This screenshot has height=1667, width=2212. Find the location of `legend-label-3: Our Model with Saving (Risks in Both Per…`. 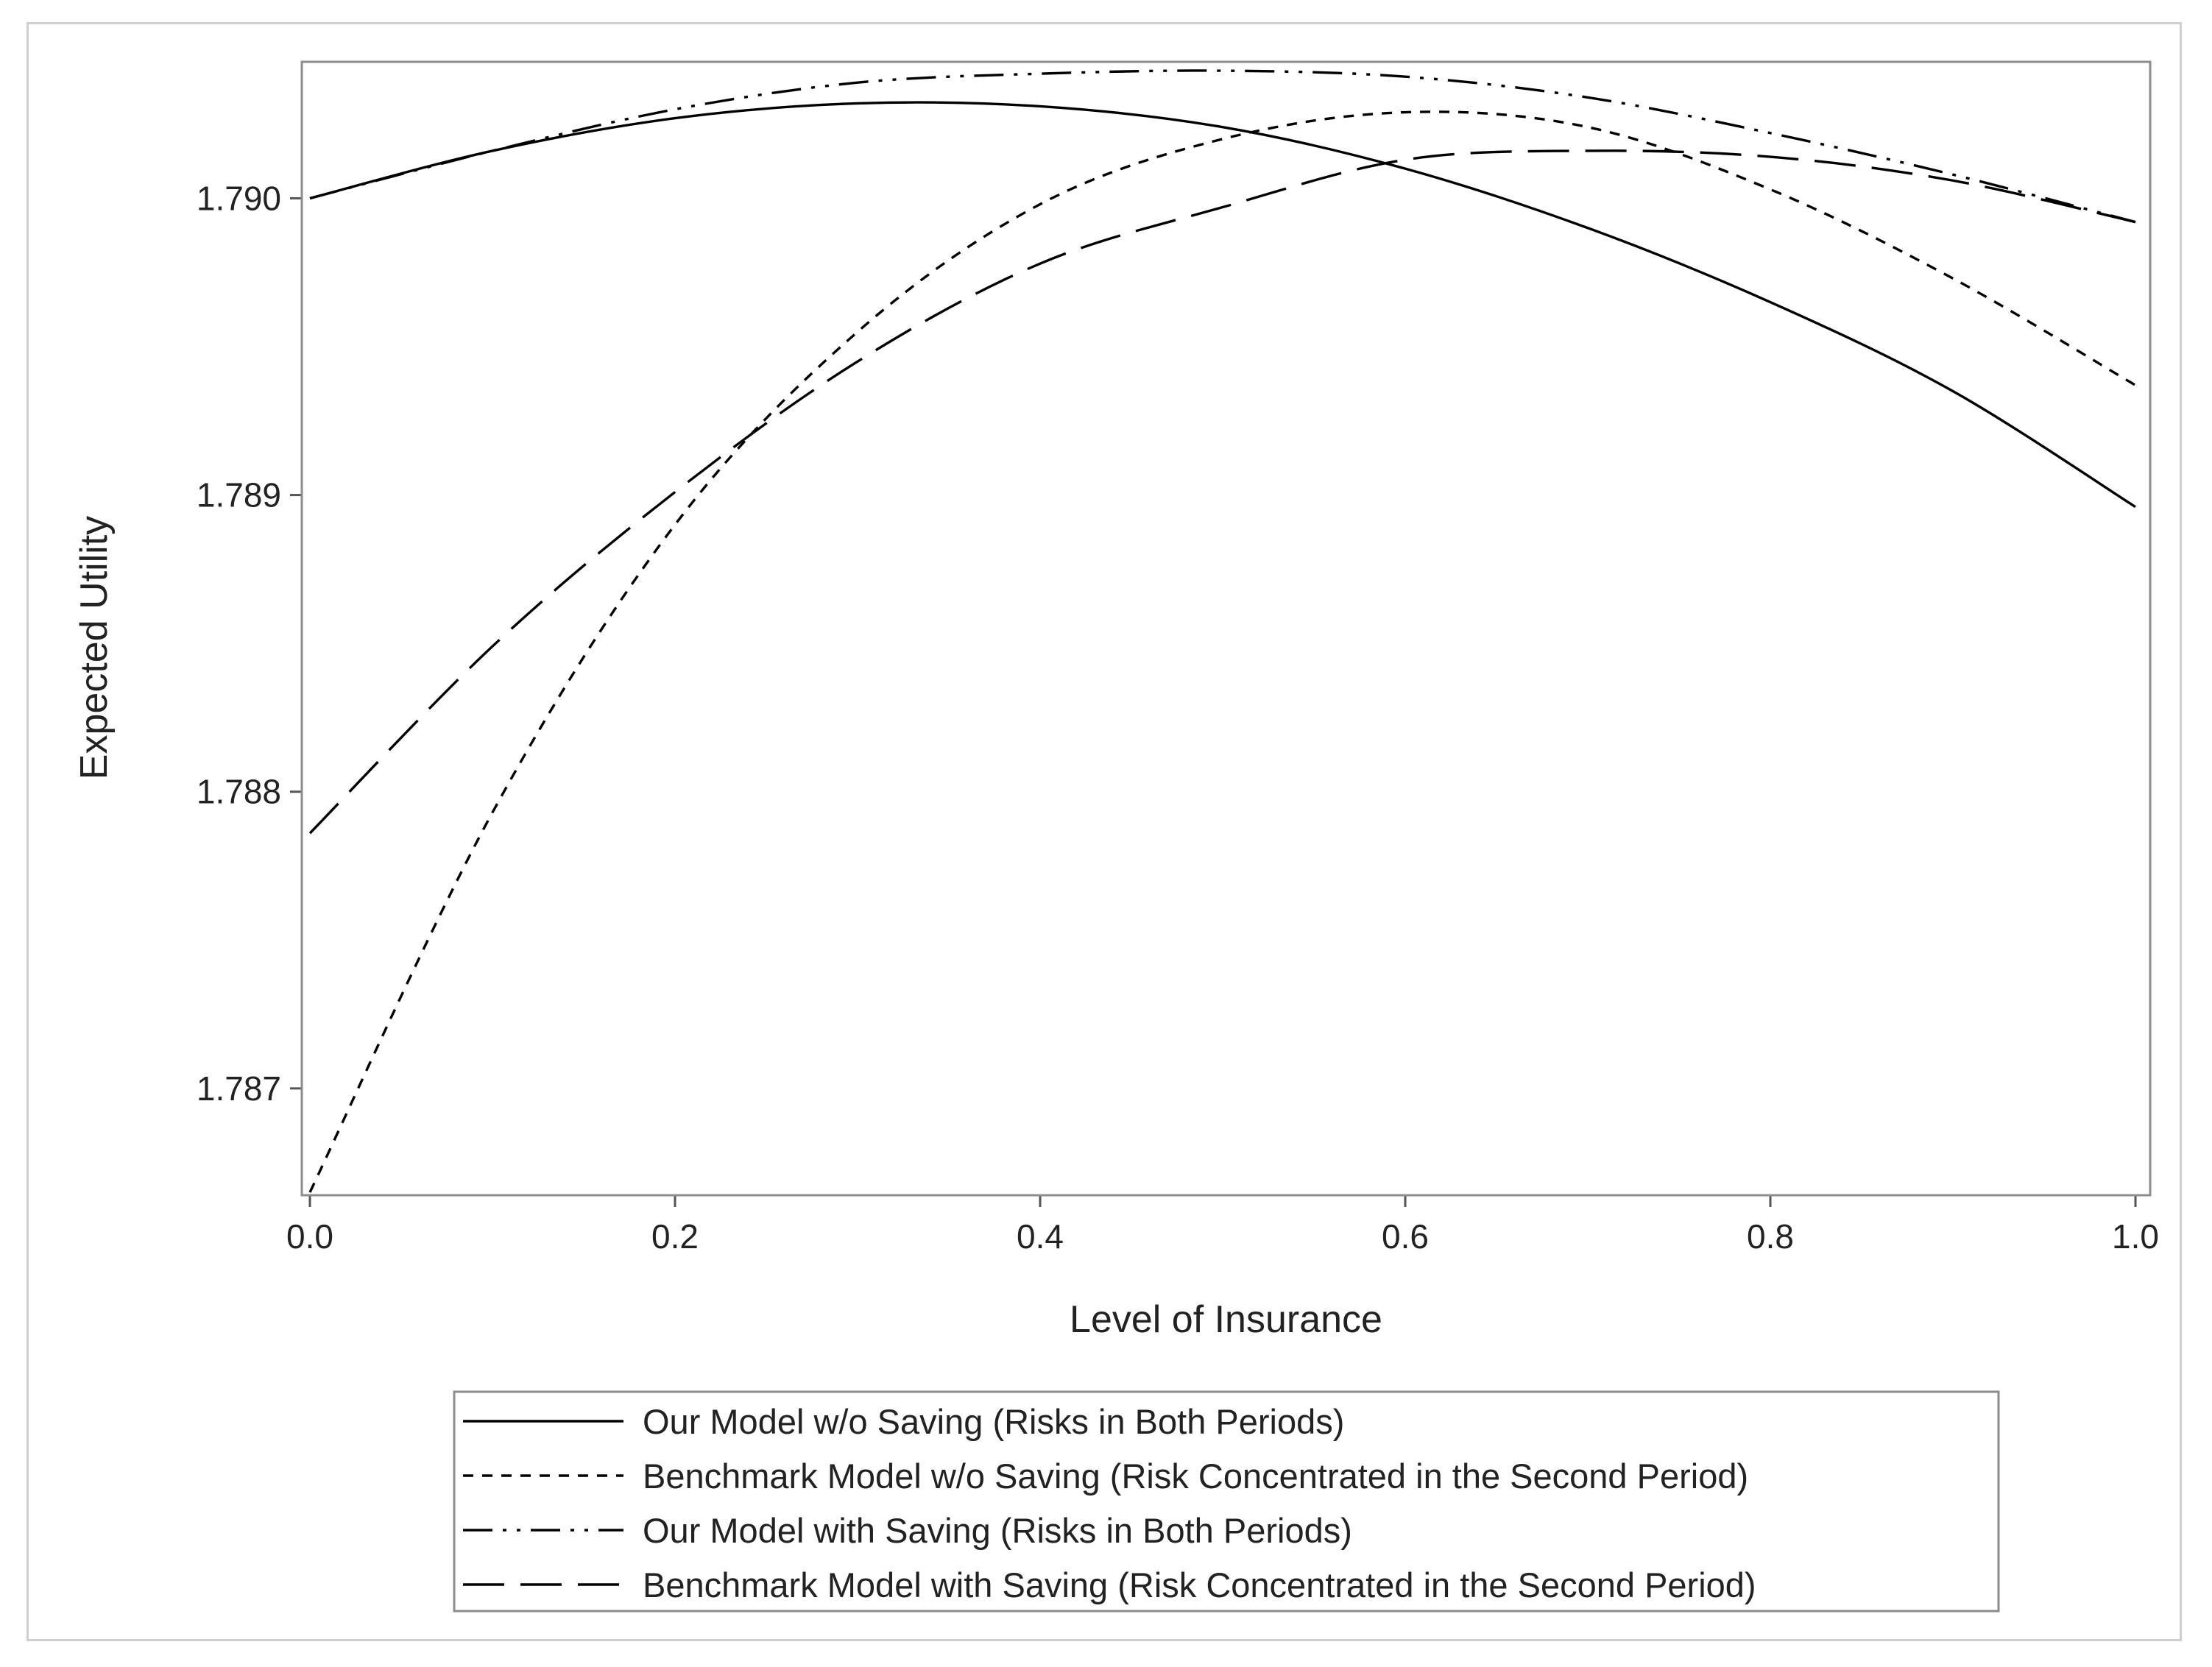

legend-label-3: Our Model with Saving (Risks in Both Per… is located at coordinates (997, 1530).